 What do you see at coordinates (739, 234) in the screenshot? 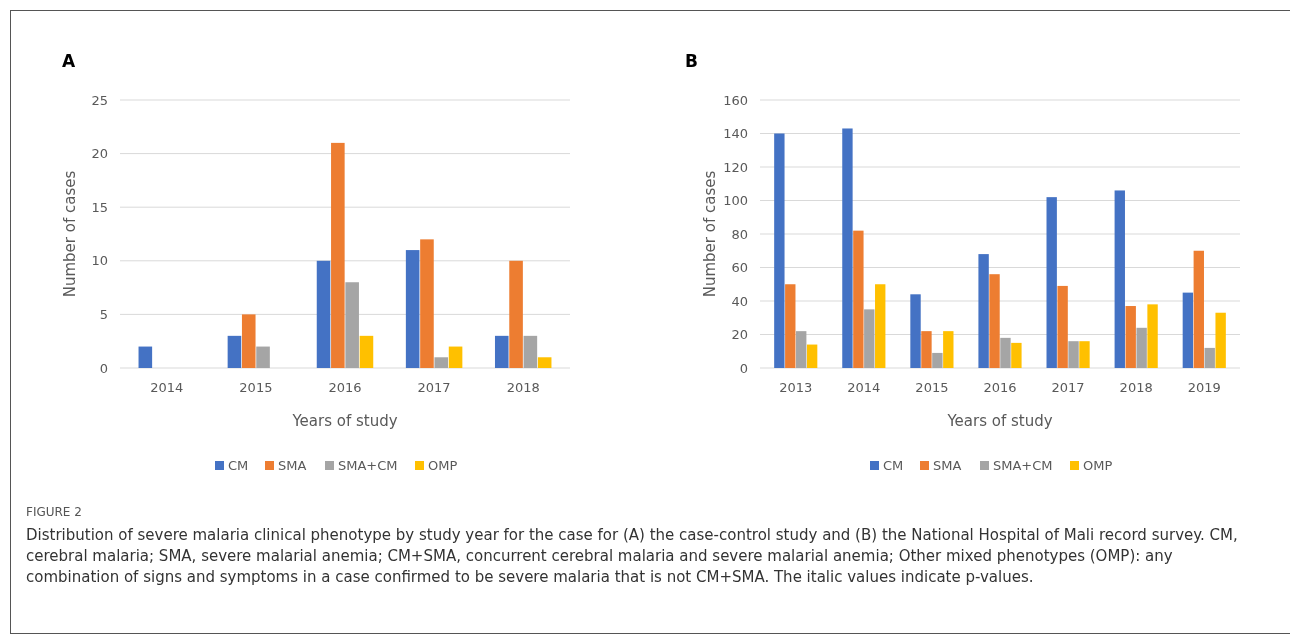
I see `y-tick-label: 80` at bounding box center [739, 234].